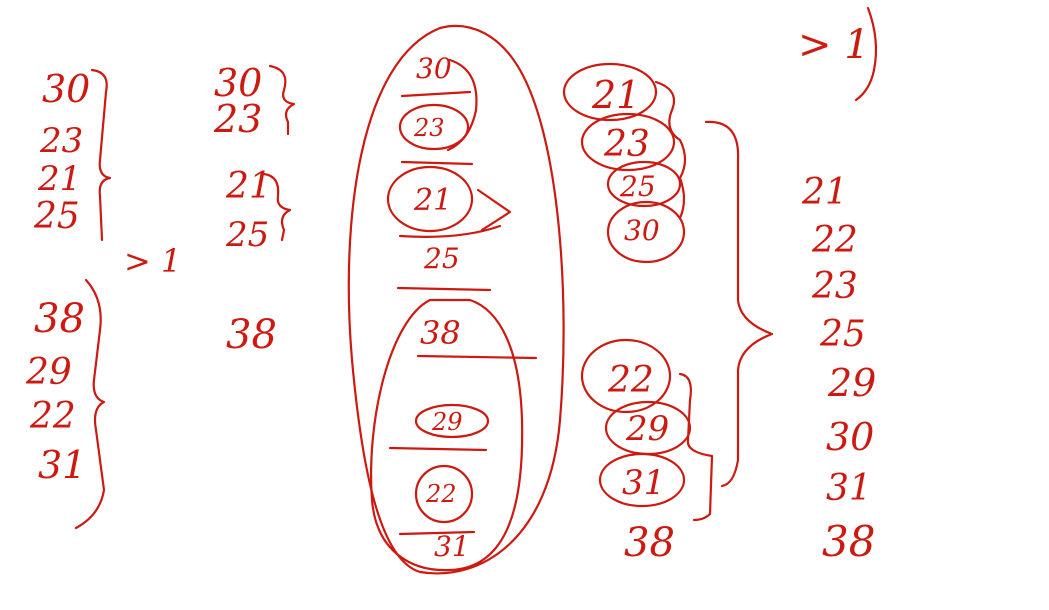  What do you see at coordinates (637, 186) in the screenshot?
I see `col4-value: 25` at bounding box center [637, 186].